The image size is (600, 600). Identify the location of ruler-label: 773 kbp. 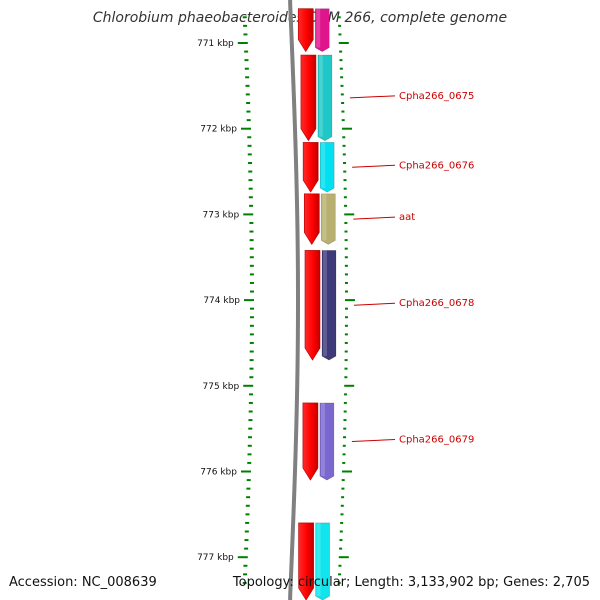
(221, 215).